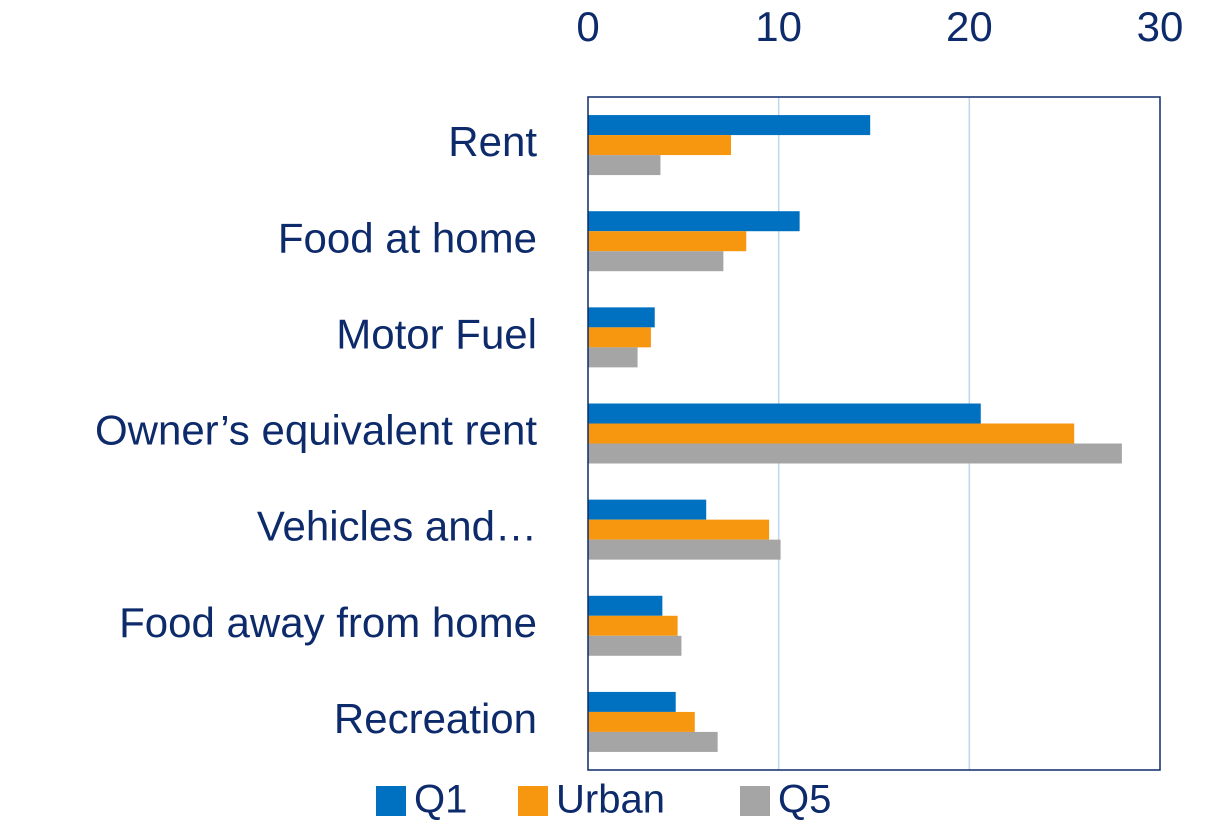 Image resolution: width=1213 pixels, height=826 pixels. What do you see at coordinates (587, 26) in the screenshot?
I see `x-tick-label: 0` at bounding box center [587, 26].